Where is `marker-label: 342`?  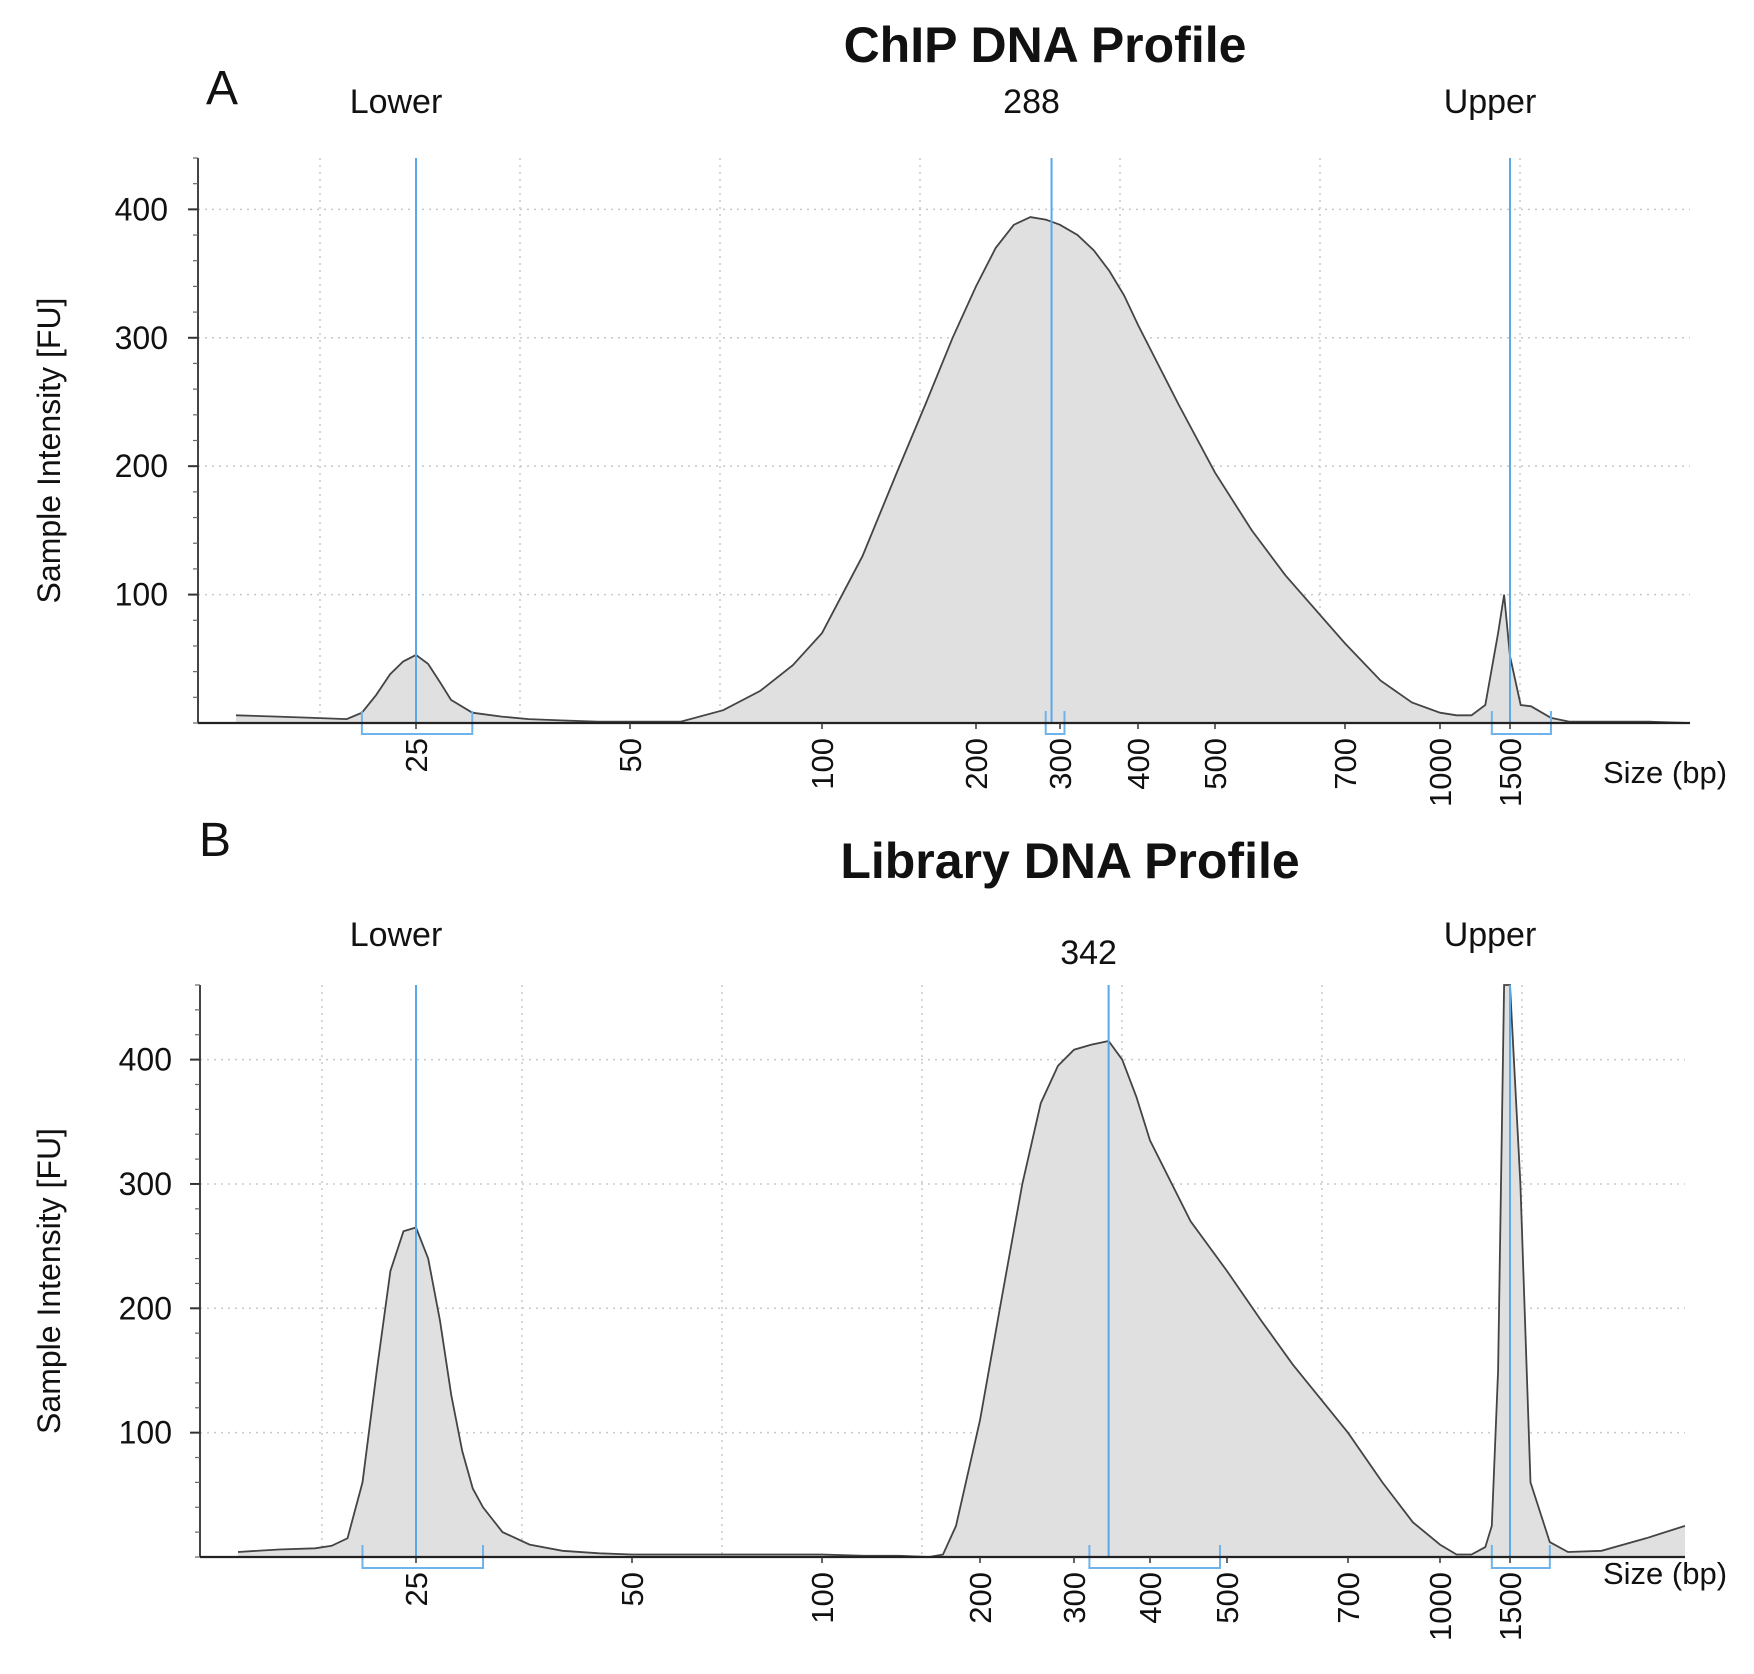
marker-label: 342 is located at coordinates (1088, 953).